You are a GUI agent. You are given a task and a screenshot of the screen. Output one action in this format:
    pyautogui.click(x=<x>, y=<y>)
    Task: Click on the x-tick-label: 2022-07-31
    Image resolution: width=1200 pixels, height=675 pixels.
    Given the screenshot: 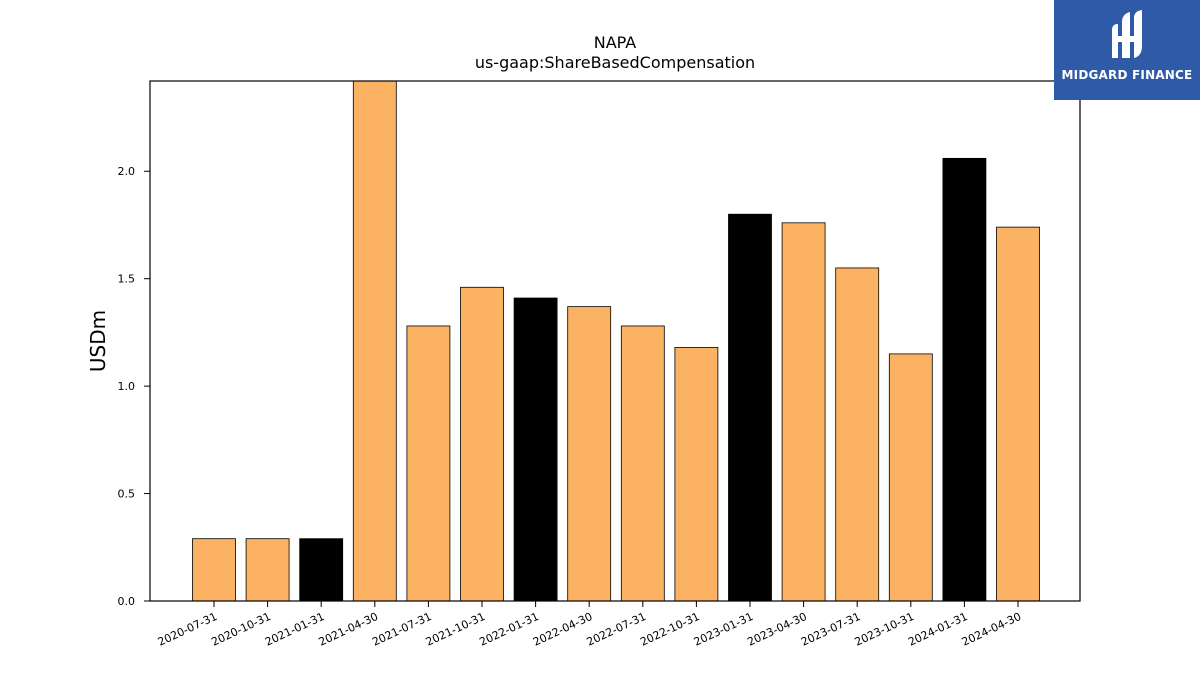 What is the action you would take?
    pyautogui.click(x=616, y=629)
    